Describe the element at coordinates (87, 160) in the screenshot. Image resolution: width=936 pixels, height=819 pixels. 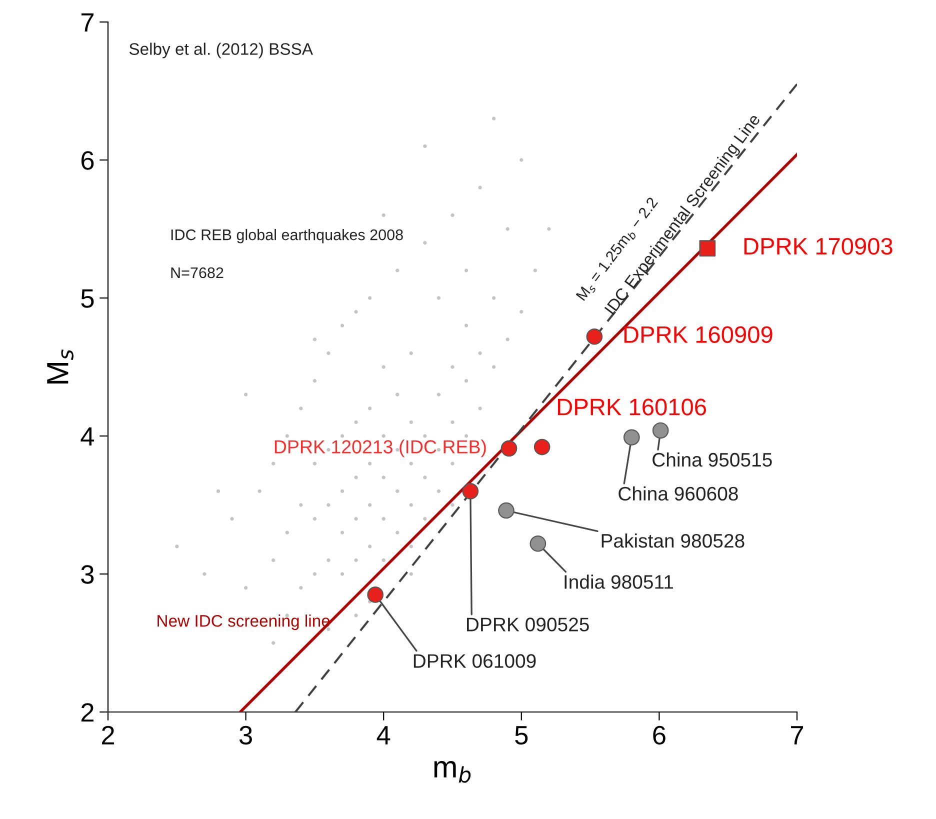
I see `y-tick-label: 6` at that location.